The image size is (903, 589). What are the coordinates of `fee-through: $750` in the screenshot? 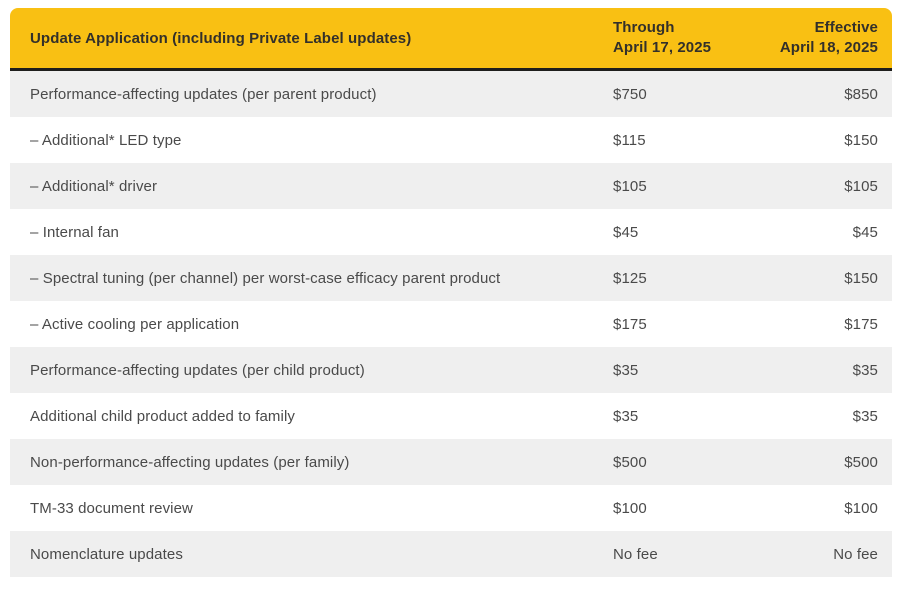 It's located at (630, 94).